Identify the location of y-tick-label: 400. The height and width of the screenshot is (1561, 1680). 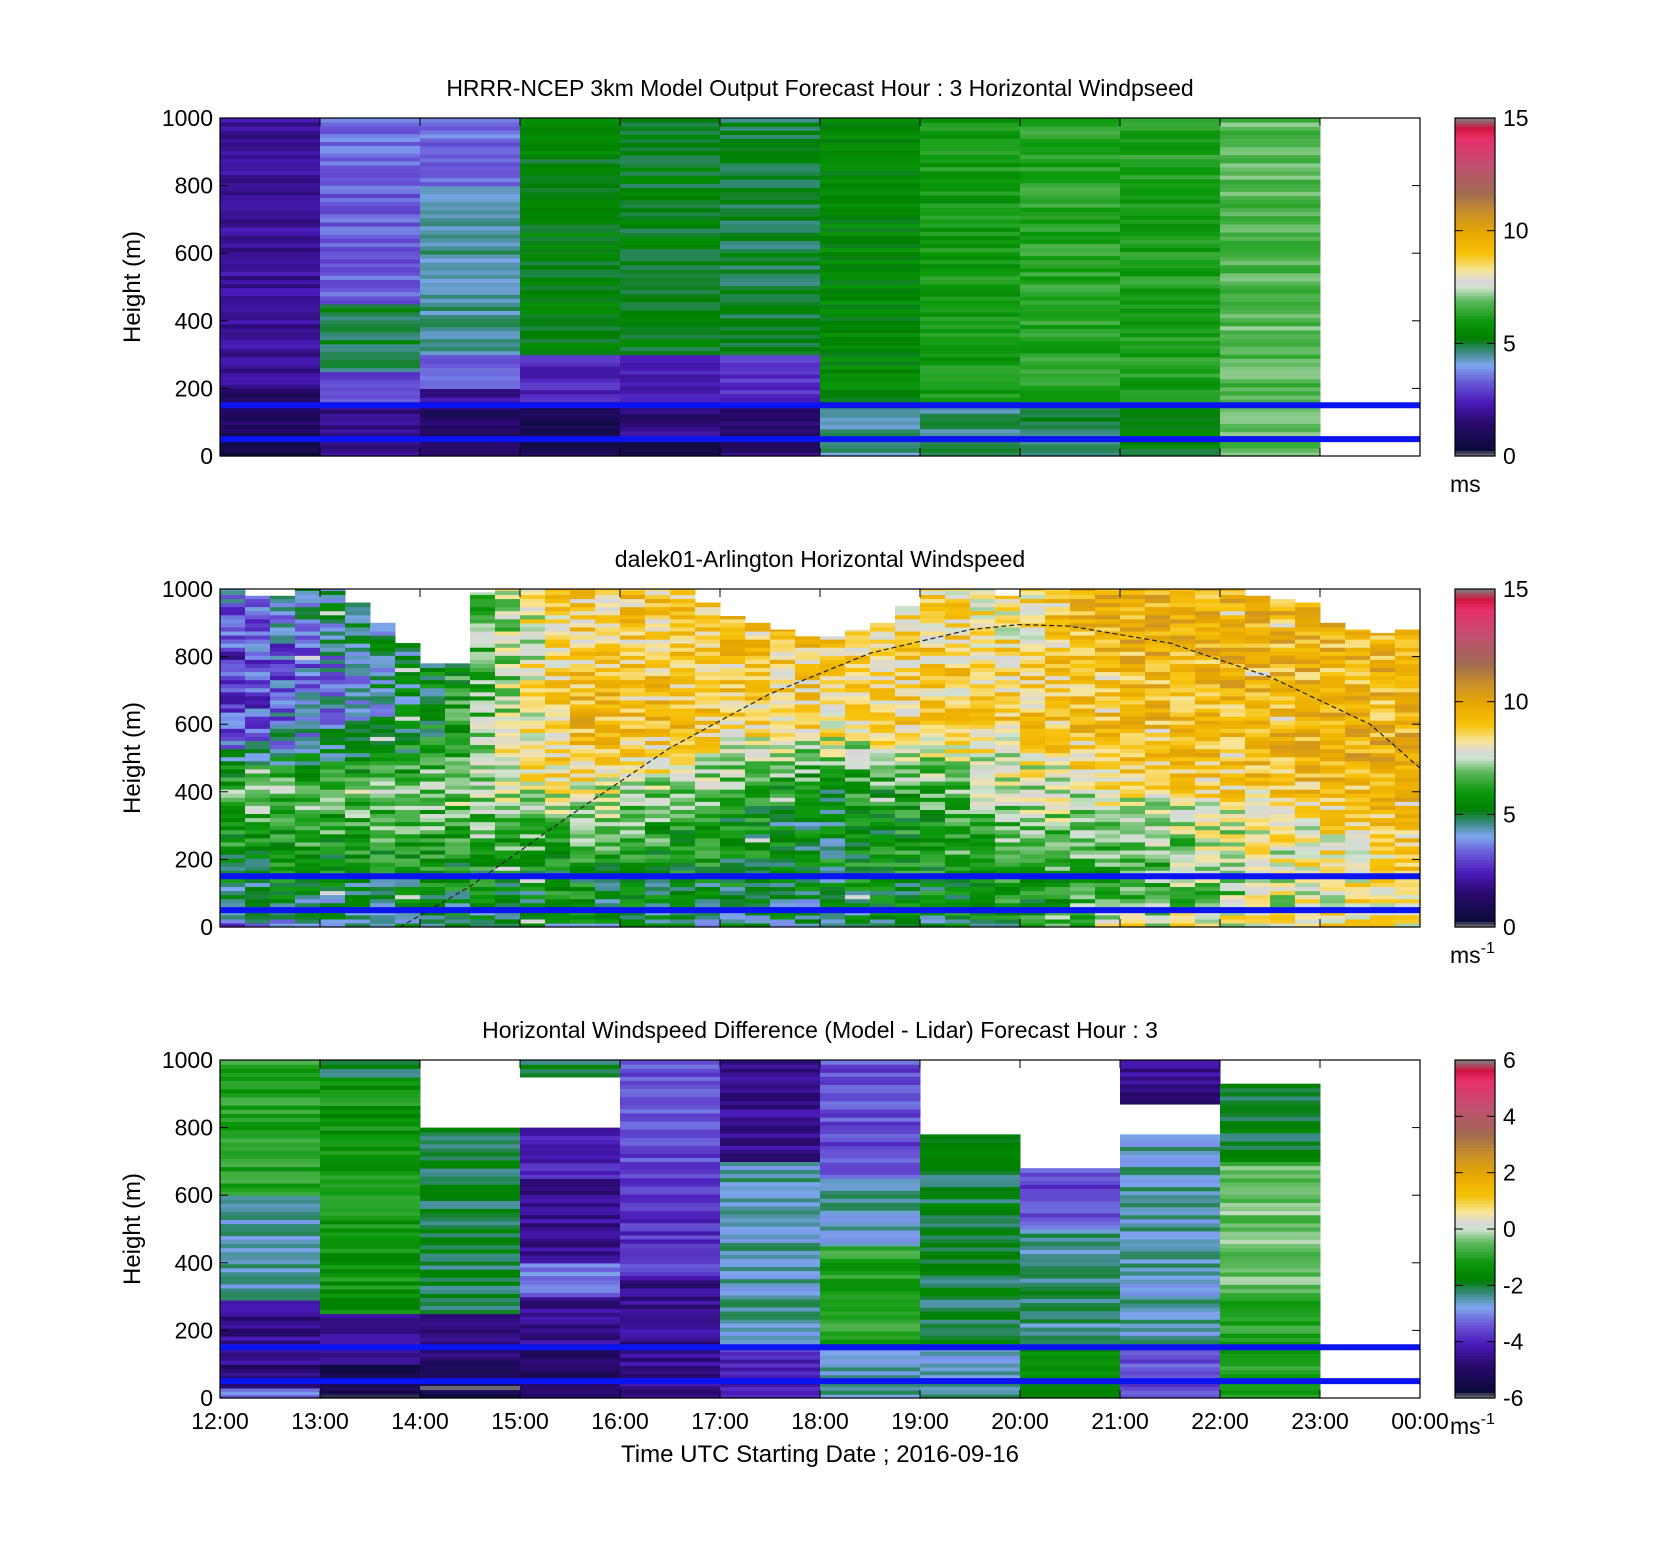
(194, 792).